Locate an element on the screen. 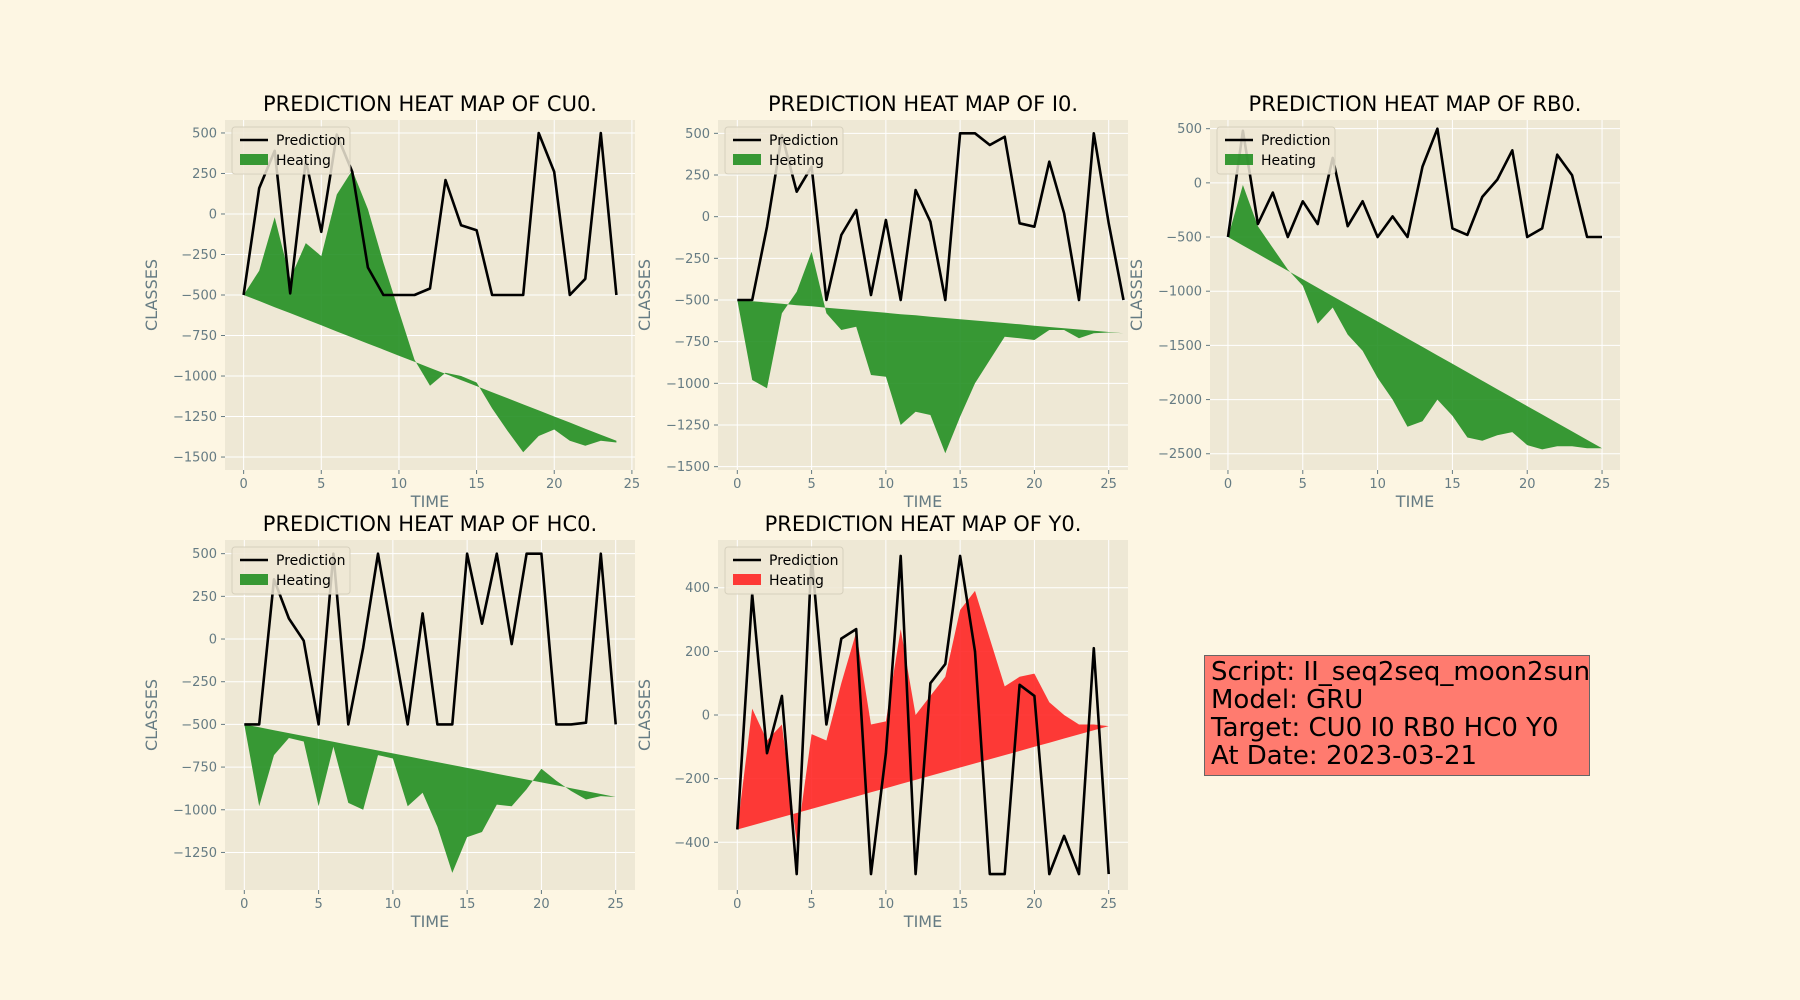  y-tick-label: −2000 is located at coordinates (1180, 400).